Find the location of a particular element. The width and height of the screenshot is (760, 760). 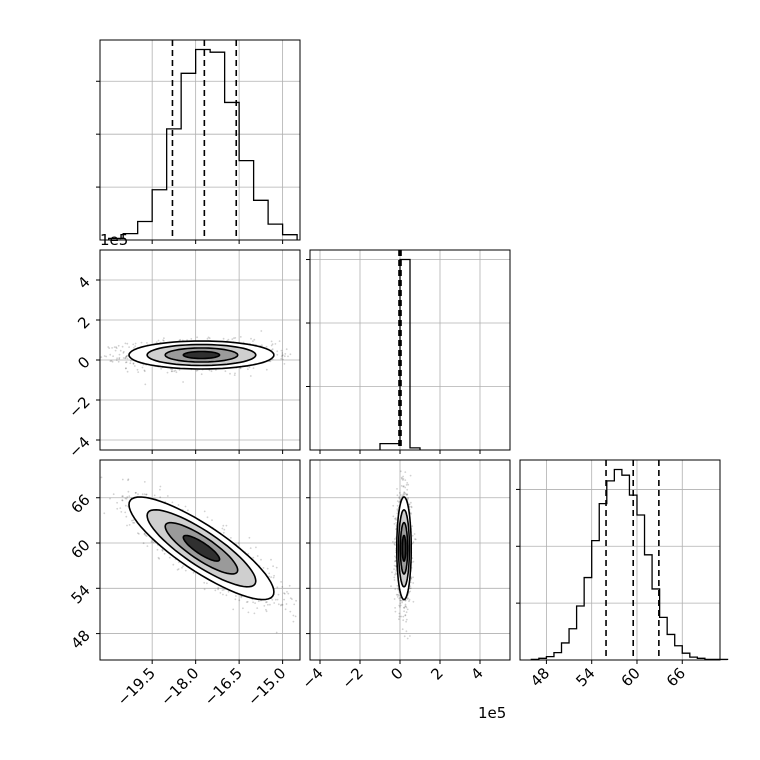

scatter-points is located at coordinates (403, 555).